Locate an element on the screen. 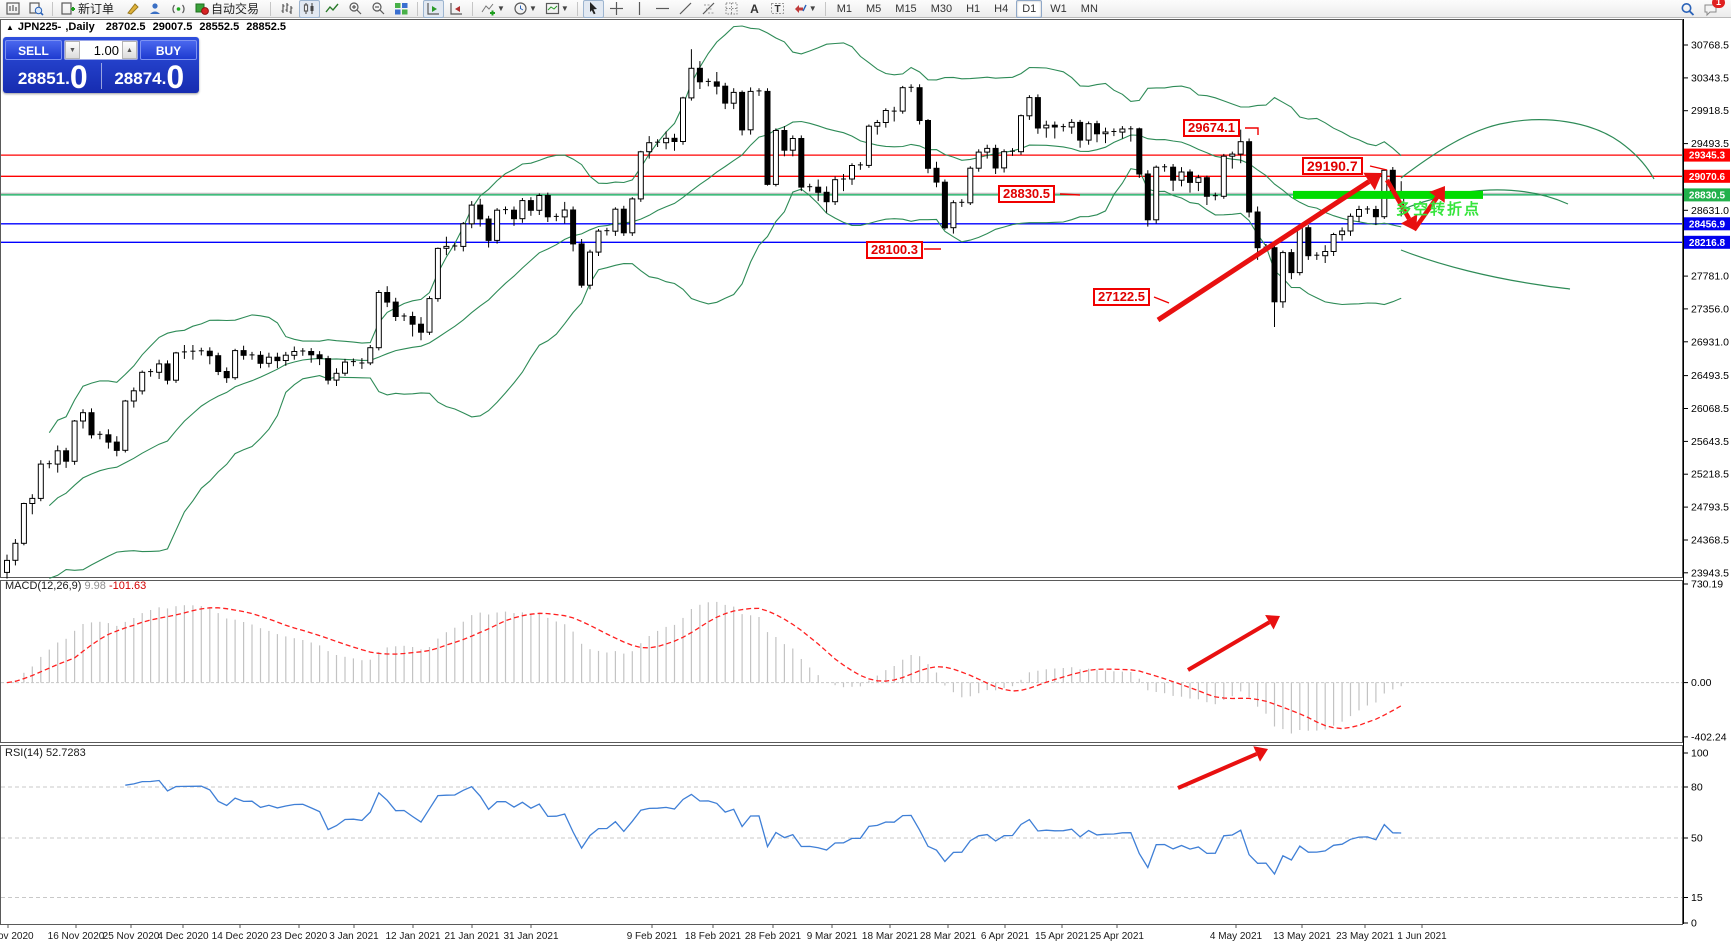 The image size is (1731, 942). timeframe-M1-button: M1 is located at coordinates (844, 8).